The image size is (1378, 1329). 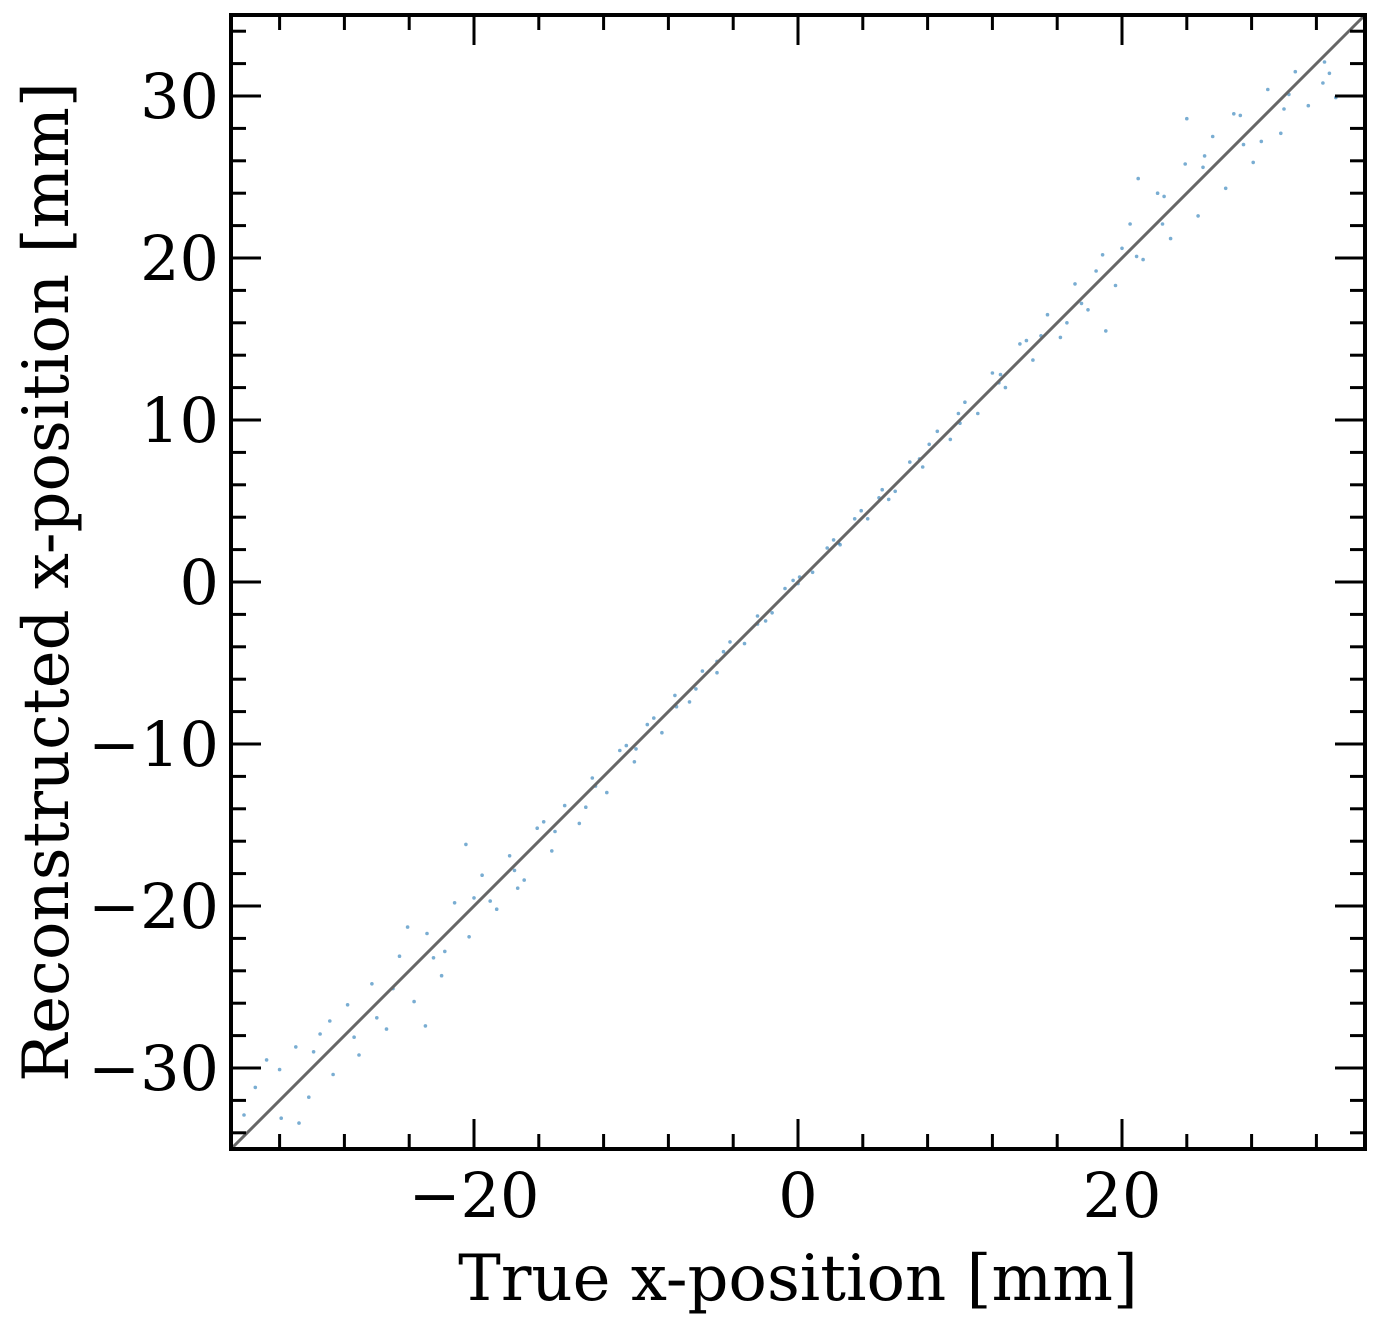 What do you see at coordinates (47, 582) in the screenshot?
I see `y-axis-label: Reconstructed x-position [mm]` at bounding box center [47, 582].